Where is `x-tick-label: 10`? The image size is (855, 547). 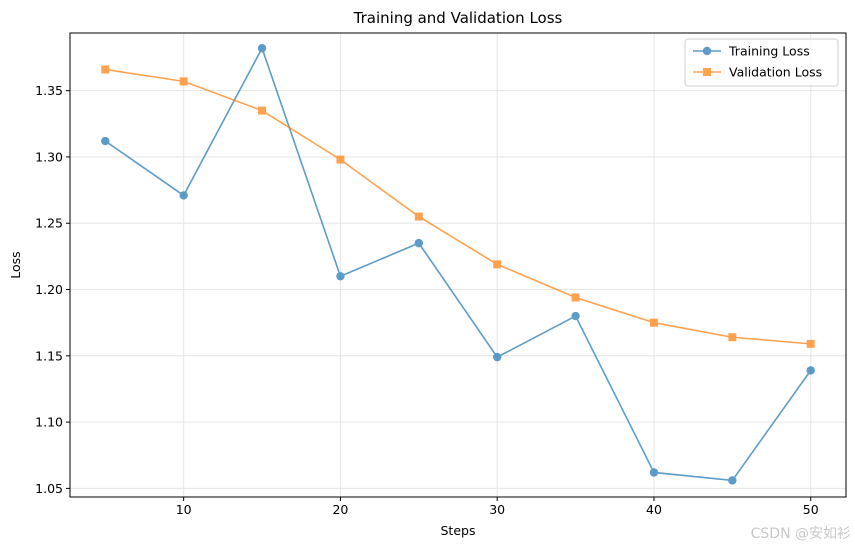
x-tick-label: 10 is located at coordinates (184, 509).